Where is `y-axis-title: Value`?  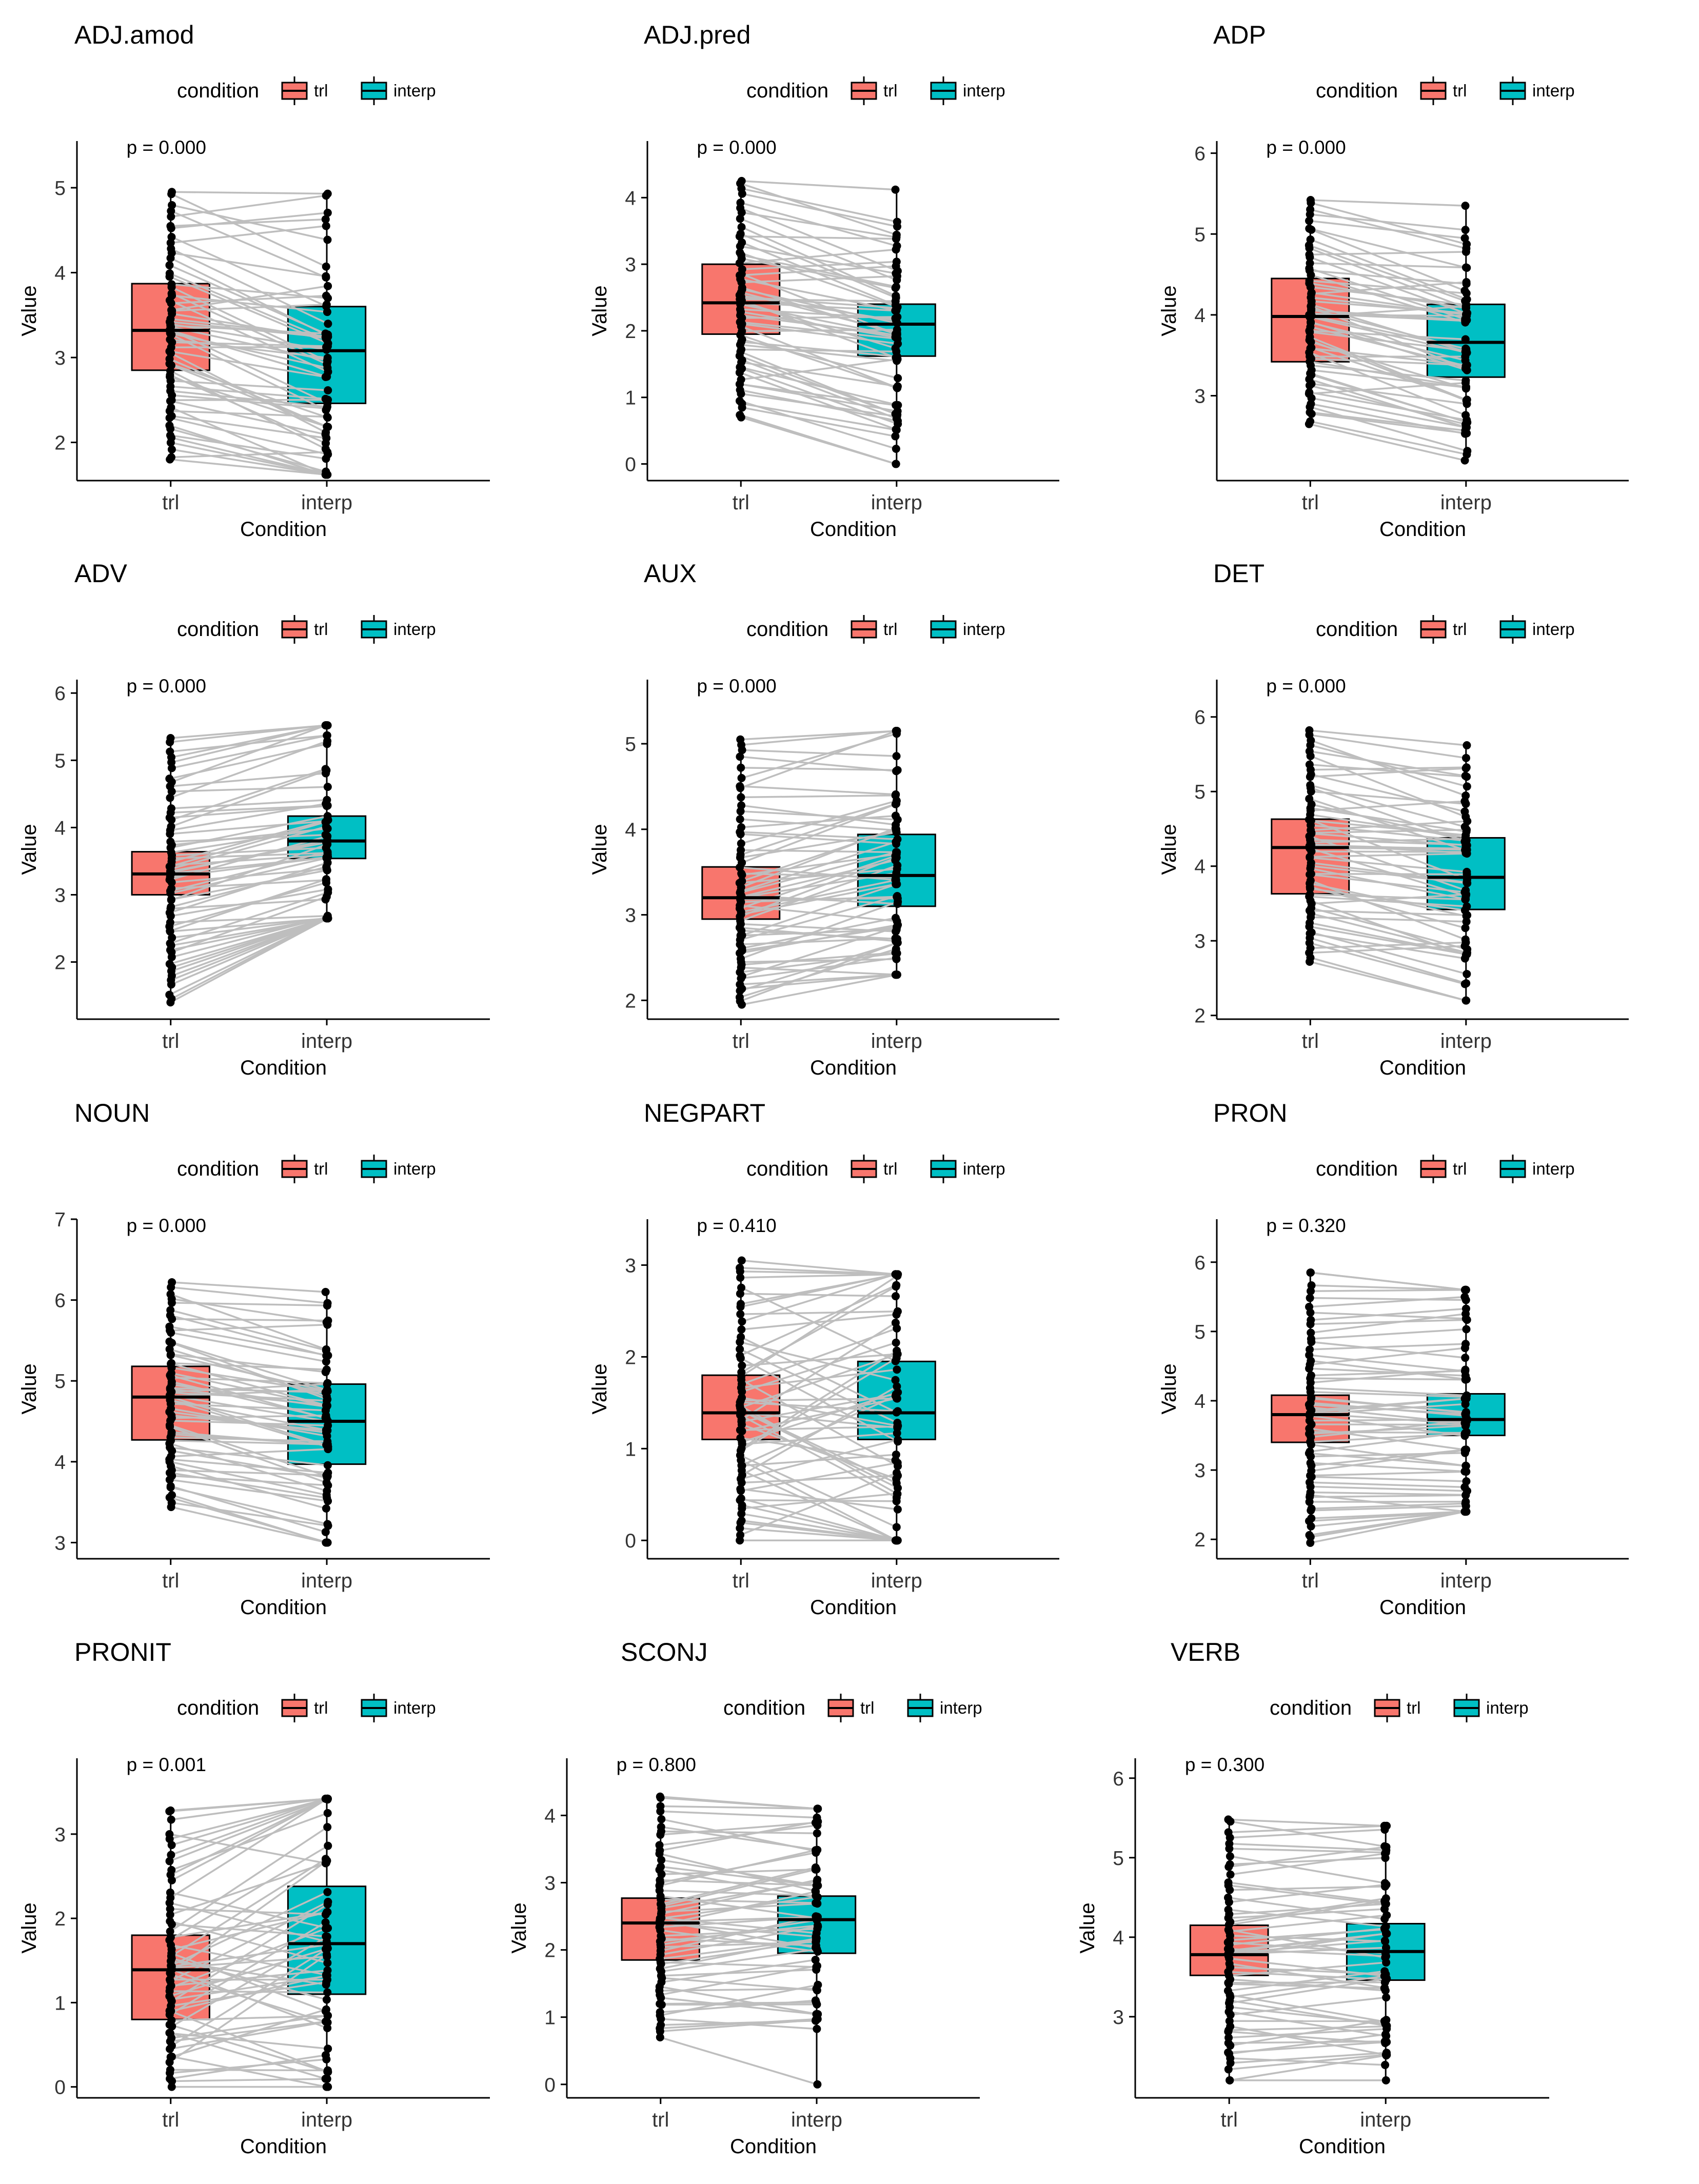 y-axis-title: Value is located at coordinates (29, 310).